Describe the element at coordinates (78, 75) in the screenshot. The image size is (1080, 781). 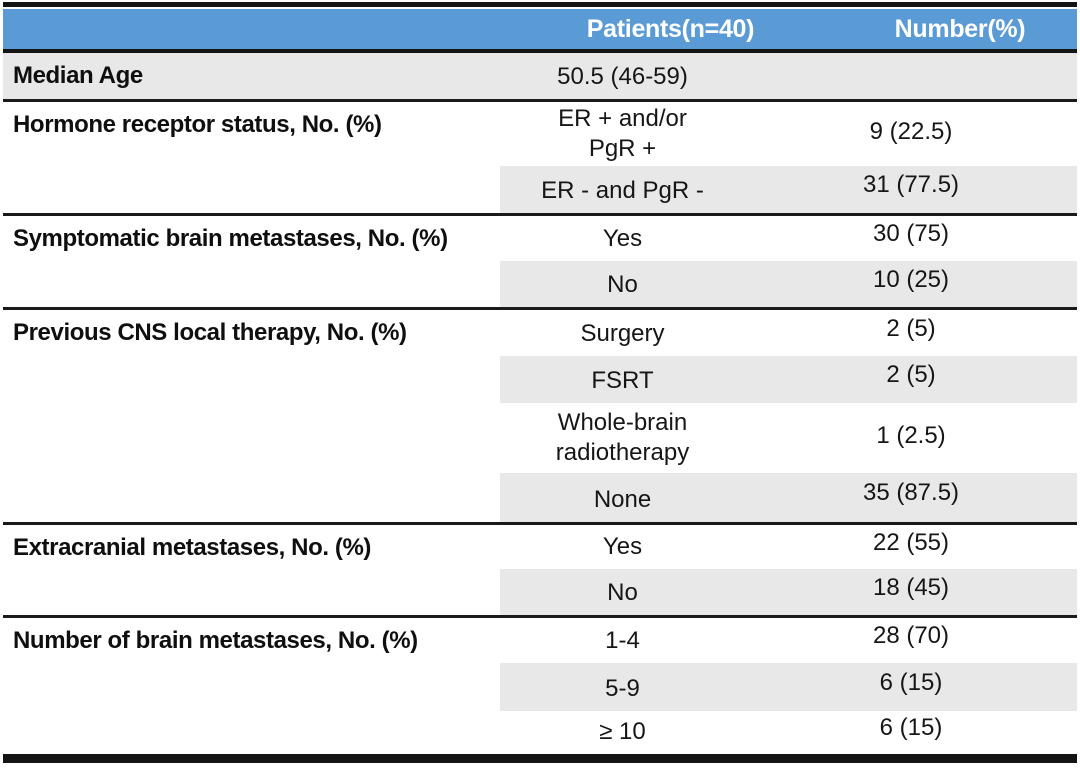
I see `row-label: Median Age` at that location.